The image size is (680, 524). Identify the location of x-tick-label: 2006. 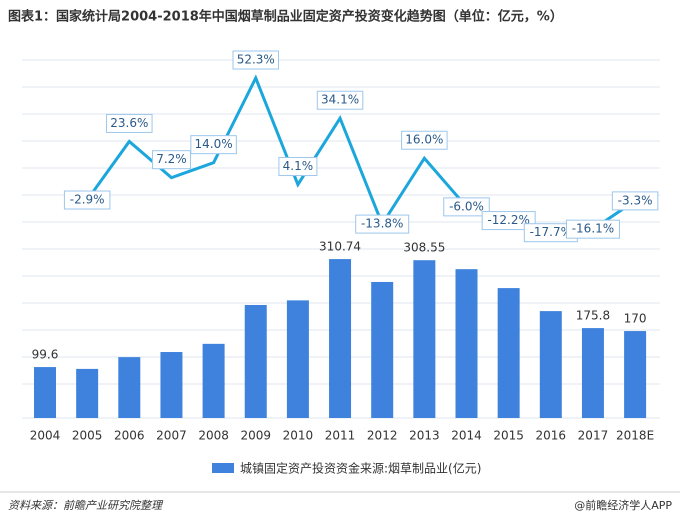
(129, 436).